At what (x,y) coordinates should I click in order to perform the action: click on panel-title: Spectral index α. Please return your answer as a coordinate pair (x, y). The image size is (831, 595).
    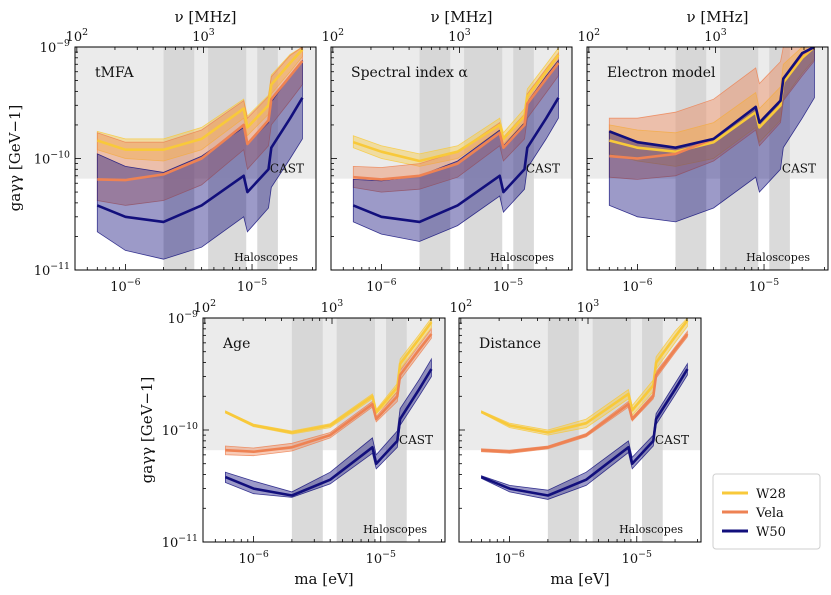
    Looking at the image, I should click on (409, 73).